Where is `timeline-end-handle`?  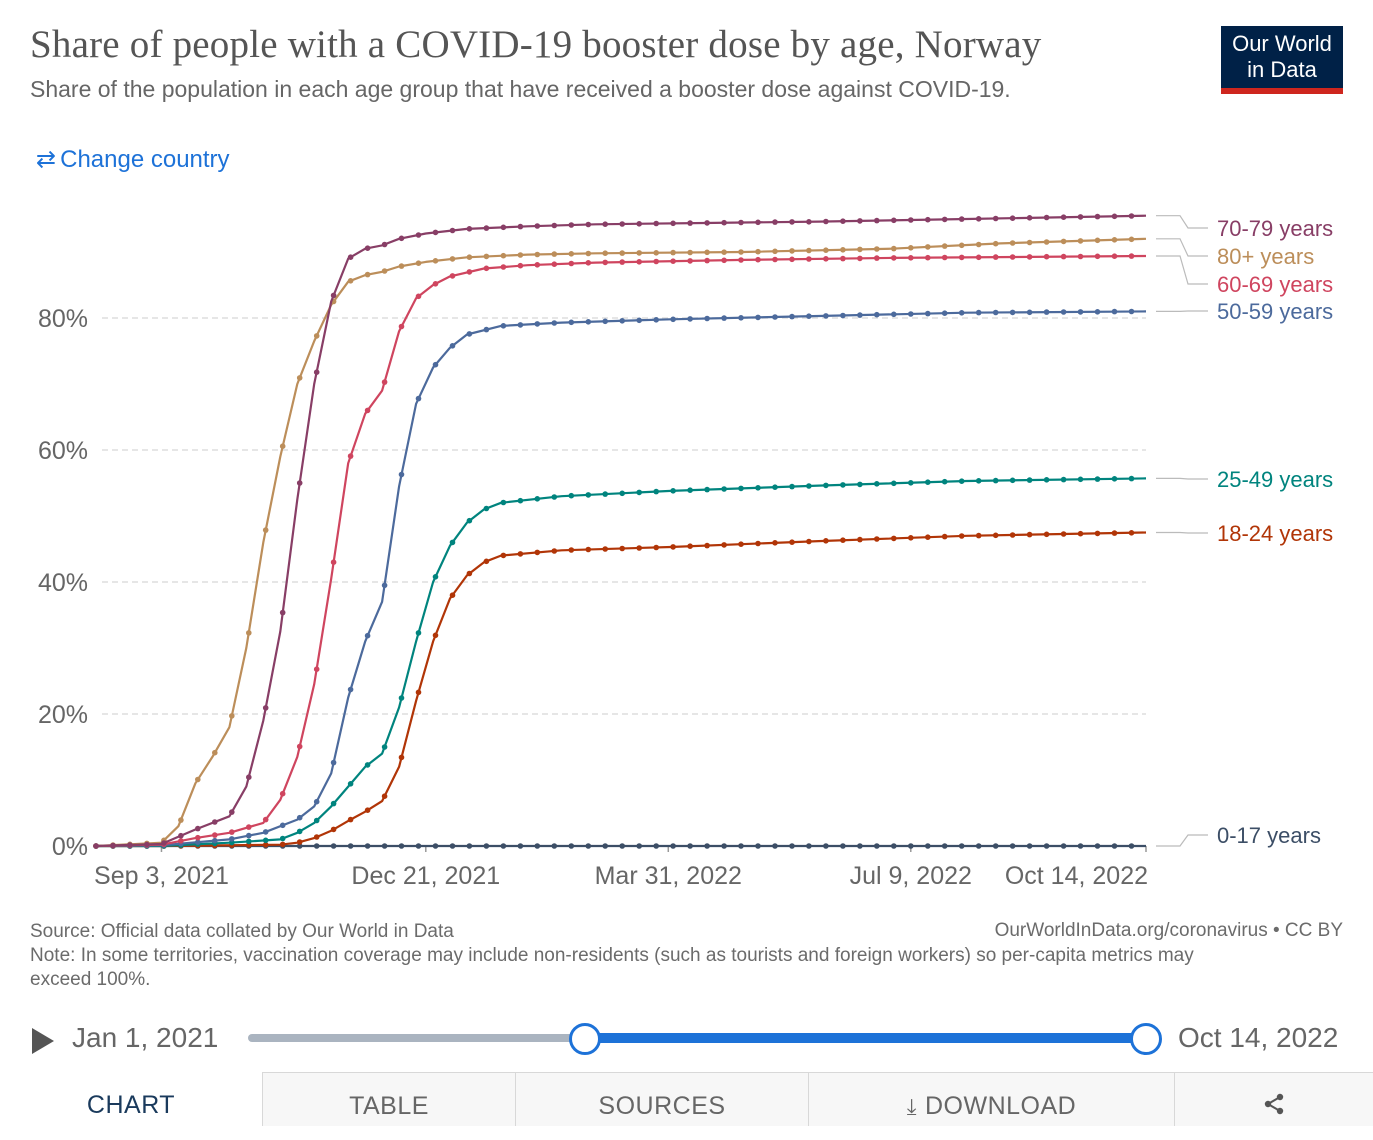 timeline-end-handle is located at coordinates (1146, 1039).